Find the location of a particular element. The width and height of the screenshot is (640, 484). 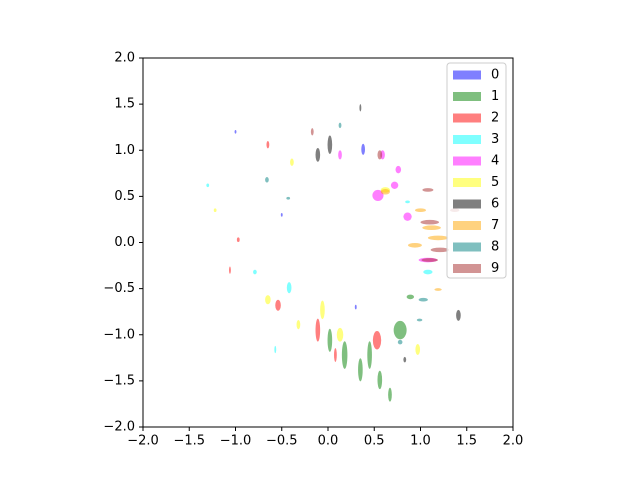

legend-label: 4 is located at coordinates (495, 161).